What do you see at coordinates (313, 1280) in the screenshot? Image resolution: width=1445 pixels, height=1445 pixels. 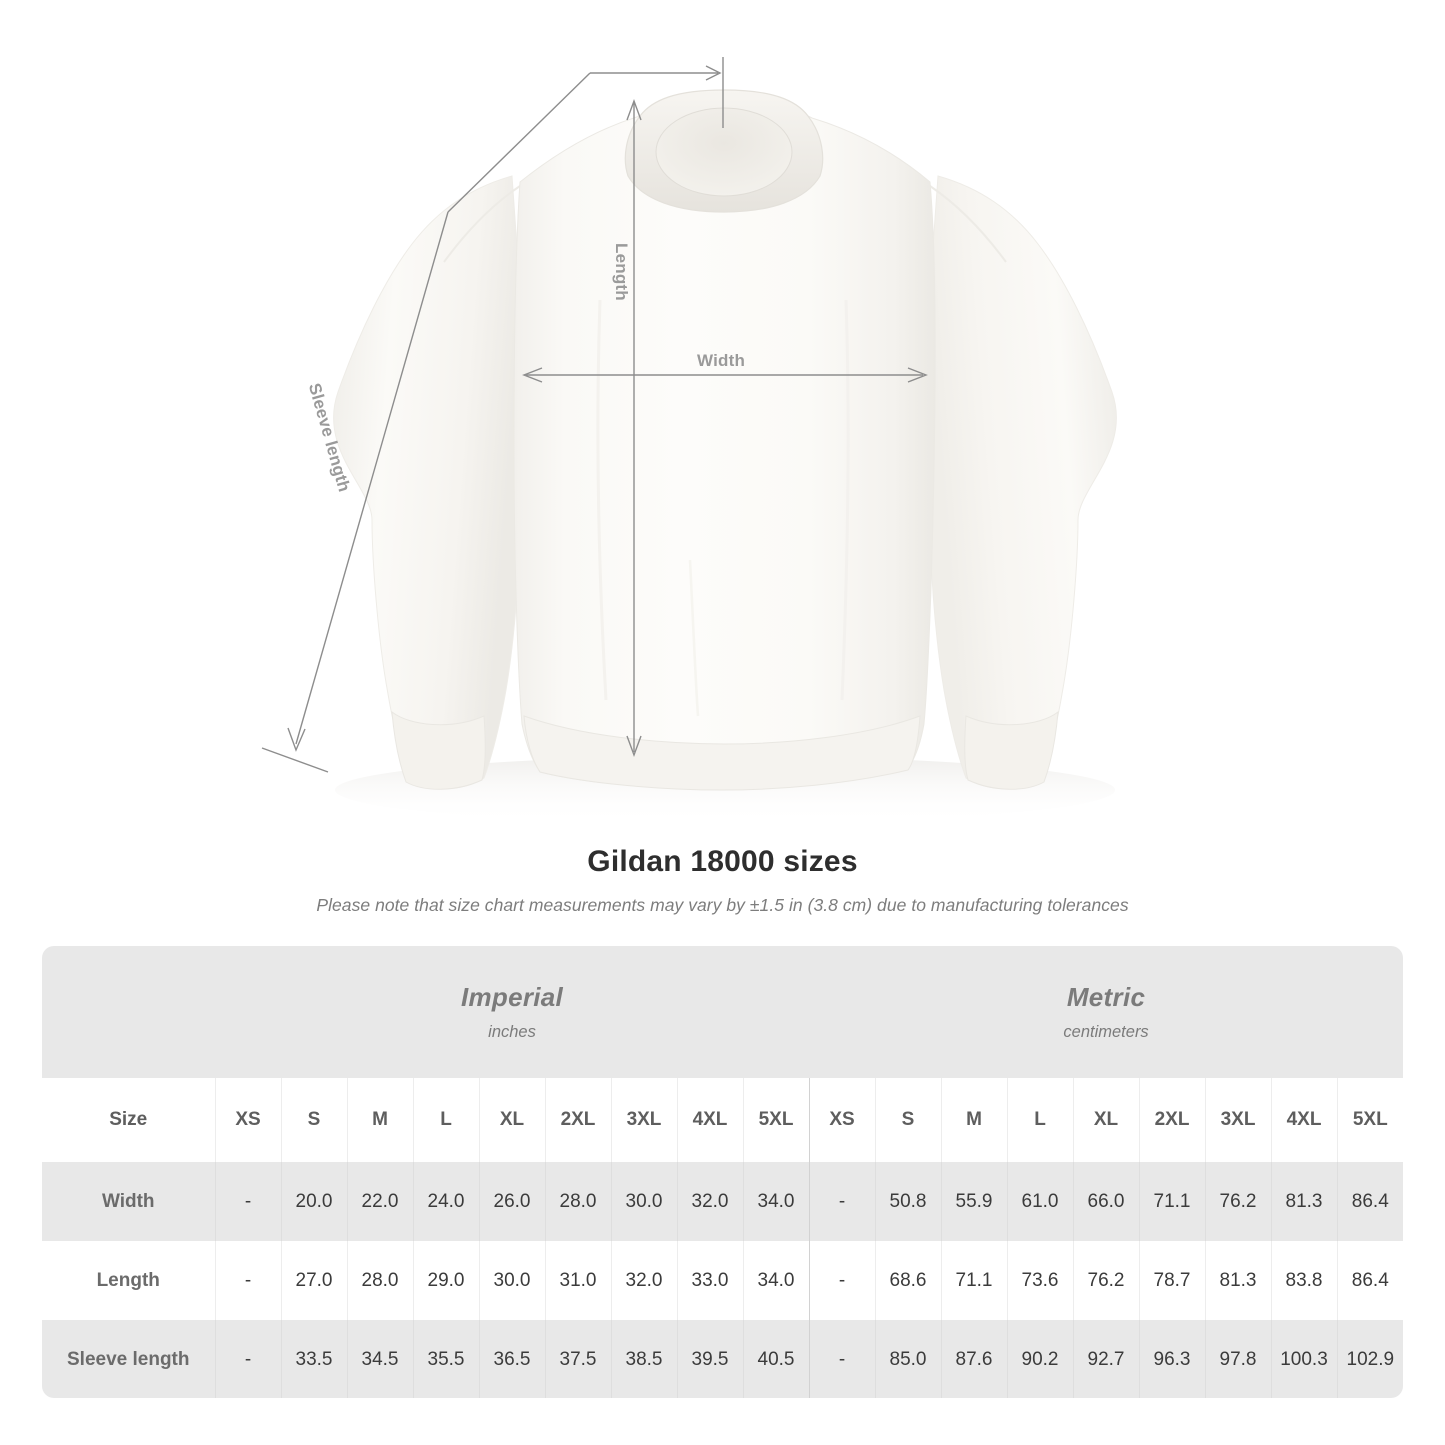 I see `cell-imperial-length-s: 27.0` at bounding box center [313, 1280].